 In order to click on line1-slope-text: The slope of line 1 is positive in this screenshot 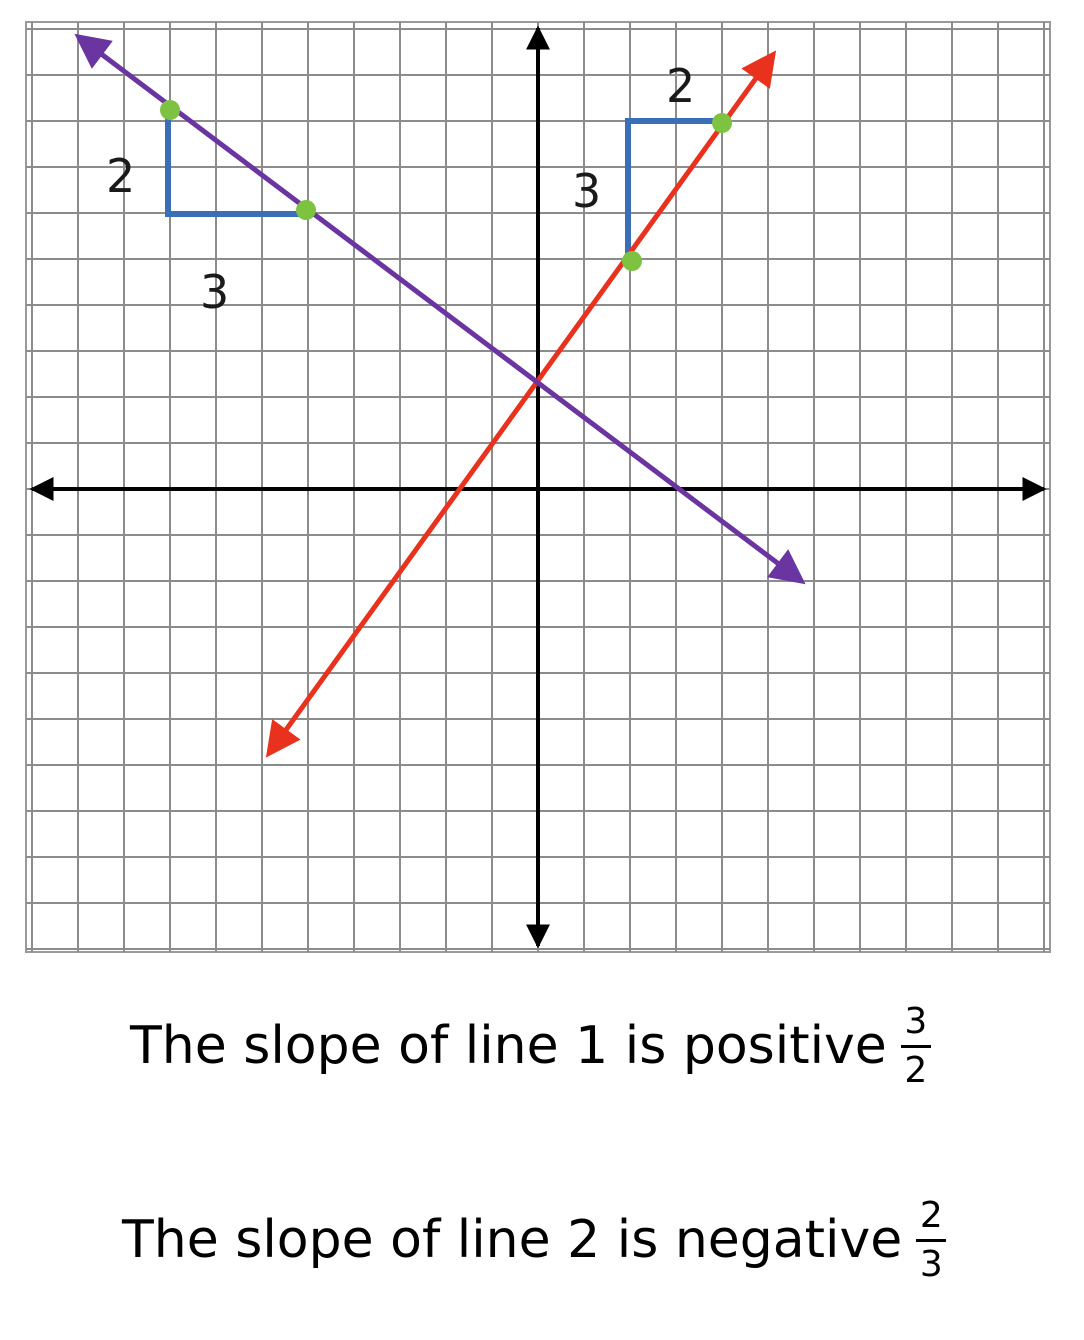, I will do `click(508, 1046)`.